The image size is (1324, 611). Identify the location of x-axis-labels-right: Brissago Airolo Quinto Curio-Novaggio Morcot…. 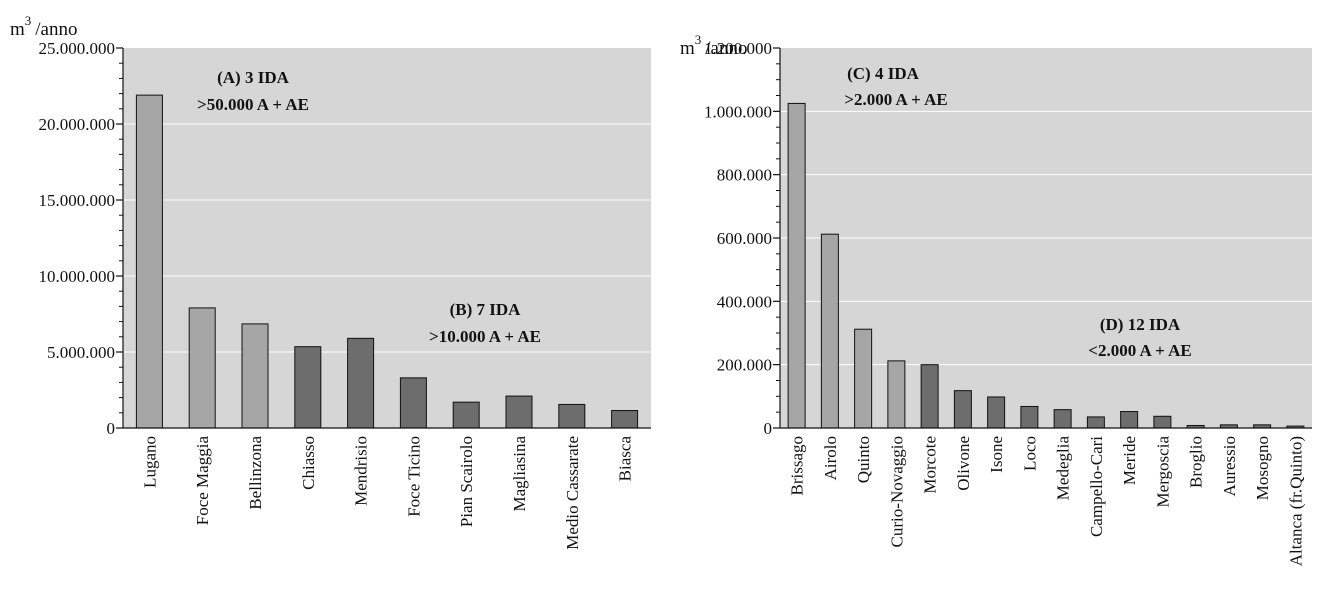
(1047, 501).